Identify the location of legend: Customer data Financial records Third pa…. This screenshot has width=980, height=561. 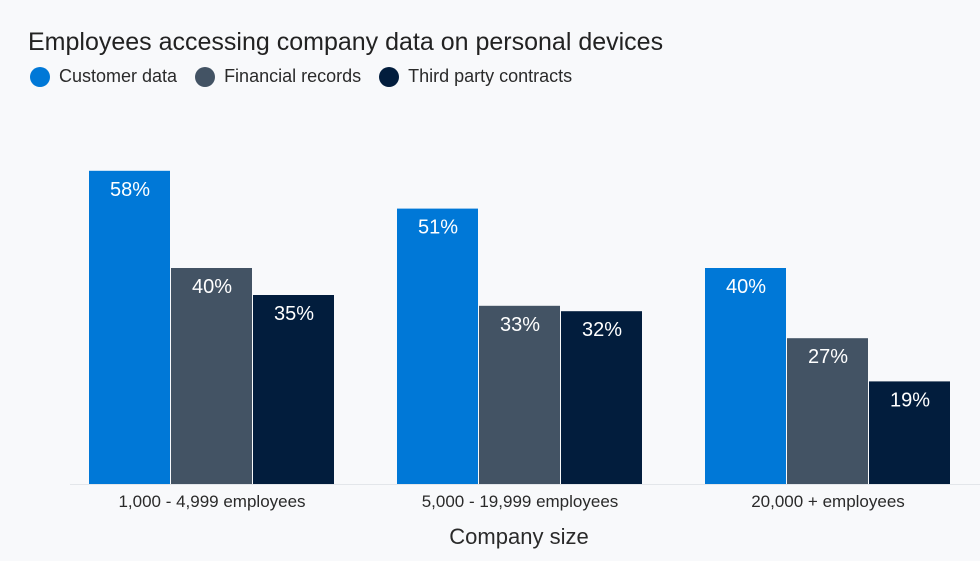
(310, 76).